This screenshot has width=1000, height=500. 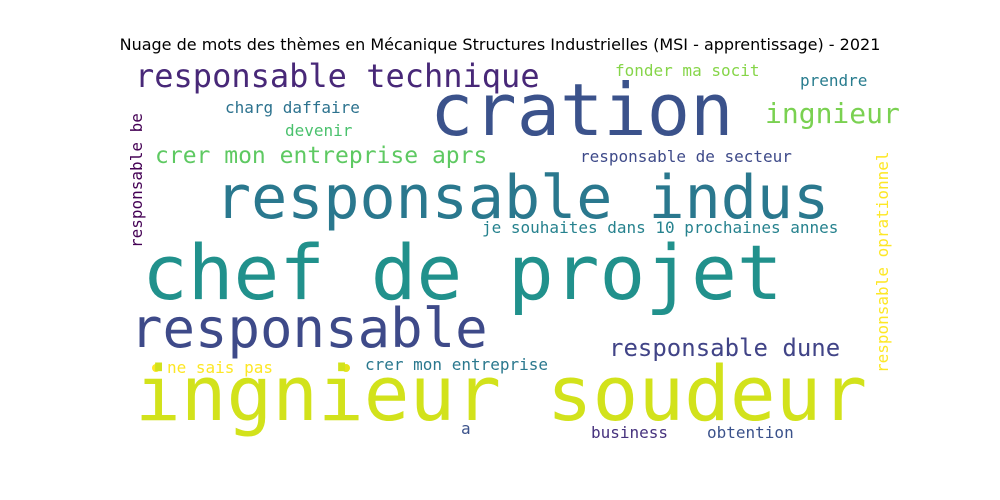 What do you see at coordinates (725, 348) in the screenshot?
I see `word-responsable-dune: responsable dune` at bounding box center [725, 348].